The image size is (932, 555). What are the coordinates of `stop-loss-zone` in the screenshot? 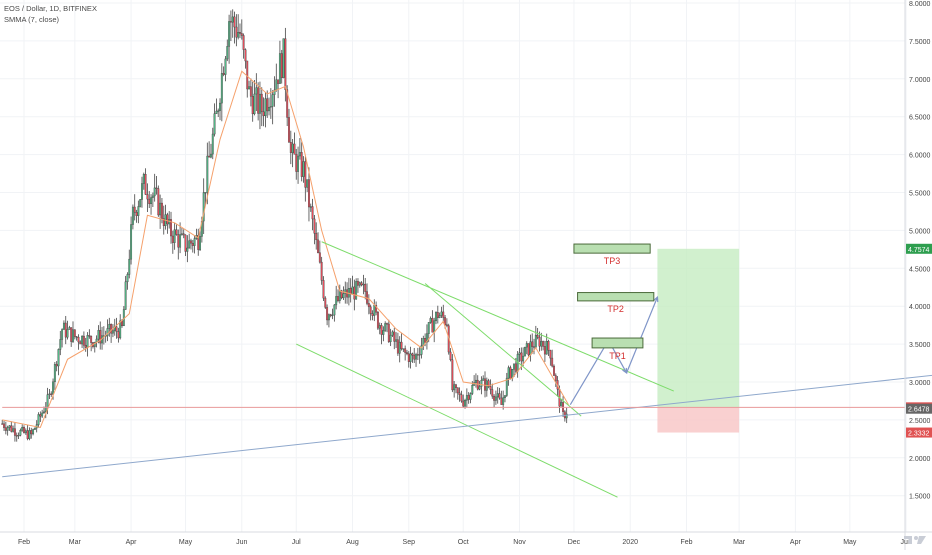 It's located at (698, 420).